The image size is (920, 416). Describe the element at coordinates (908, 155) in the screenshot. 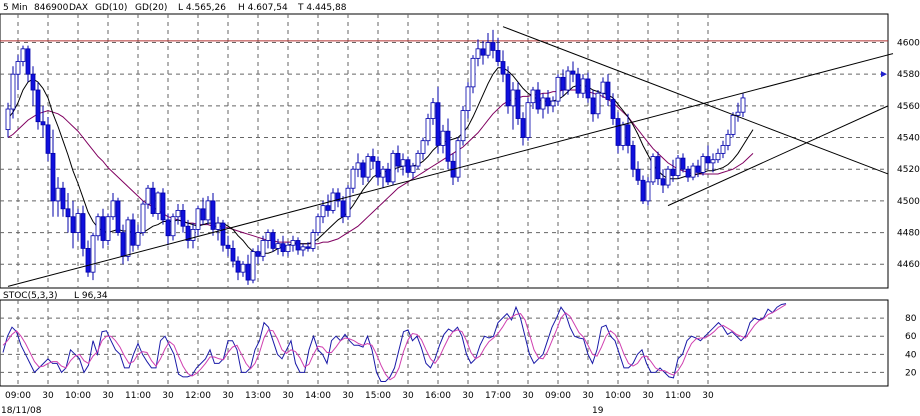

I see `price-y-axis: 4460 4480 4500 4520 4540 4560 4580 4600` at that location.